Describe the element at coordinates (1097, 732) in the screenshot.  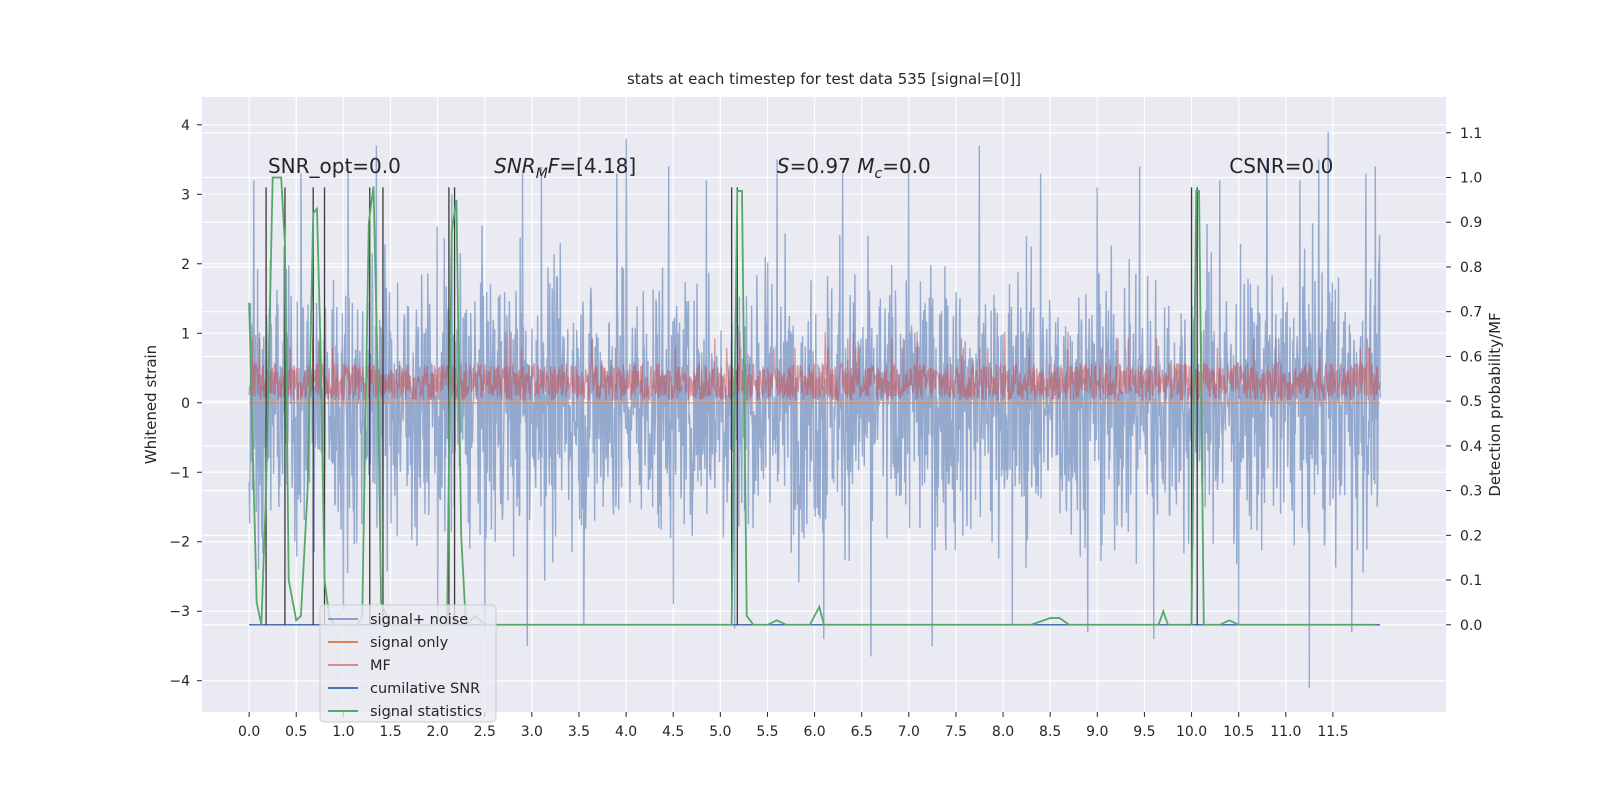
I see `x-tick-label-18: 9.0` at that location.